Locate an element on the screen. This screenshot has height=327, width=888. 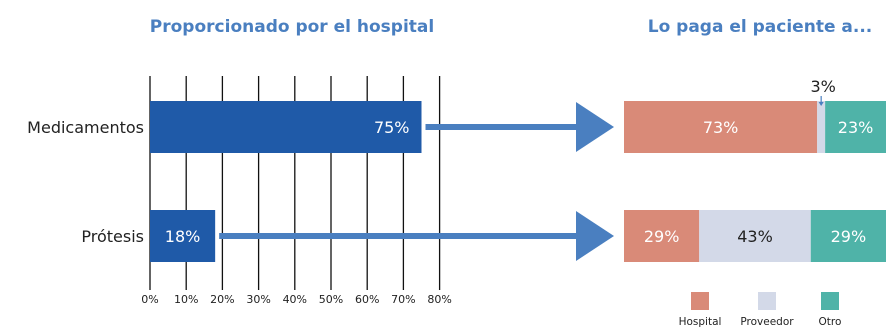
x-tick-label: 50% is located at coordinates (331, 299).